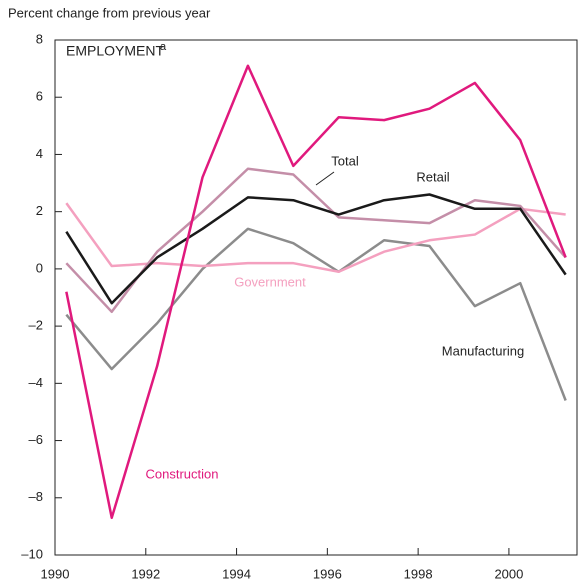 The height and width of the screenshot is (586, 579). What do you see at coordinates (39, 210) in the screenshot?
I see `y-tick-label: 2` at bounding box center [39, 210].